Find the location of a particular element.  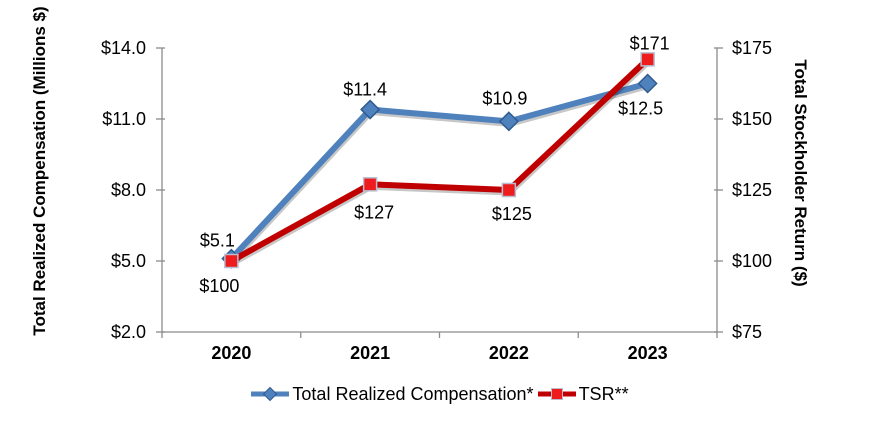

right-axis-tick-label: $125 is located at coordinates (752, 190).